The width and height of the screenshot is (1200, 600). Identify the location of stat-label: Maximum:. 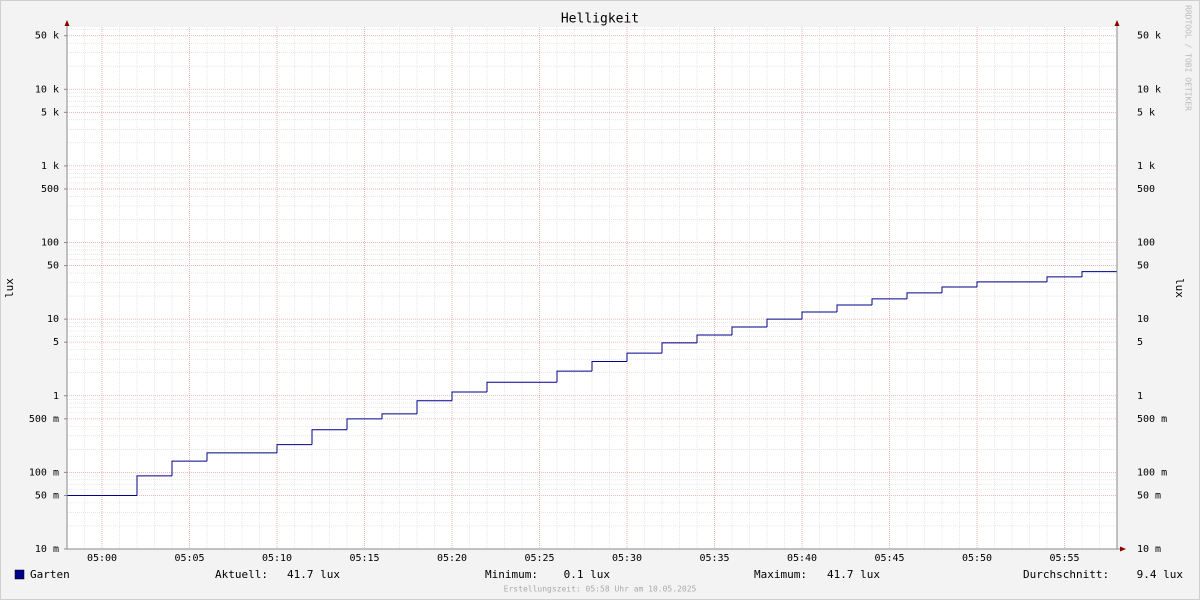
(780, 574).